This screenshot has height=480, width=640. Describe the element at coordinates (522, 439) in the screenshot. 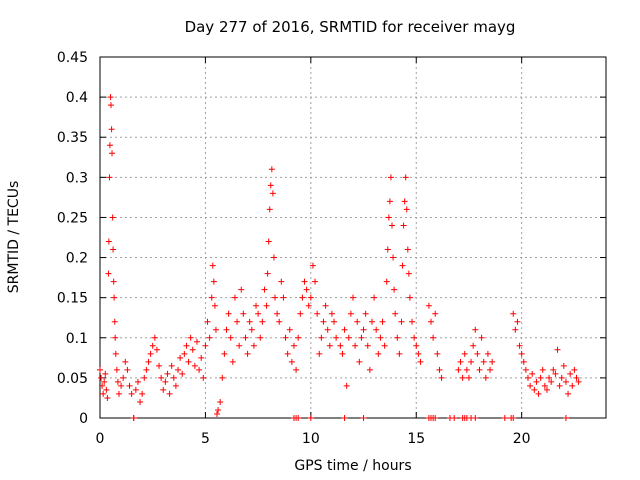

I see `x-tick-label: 20` at that location.